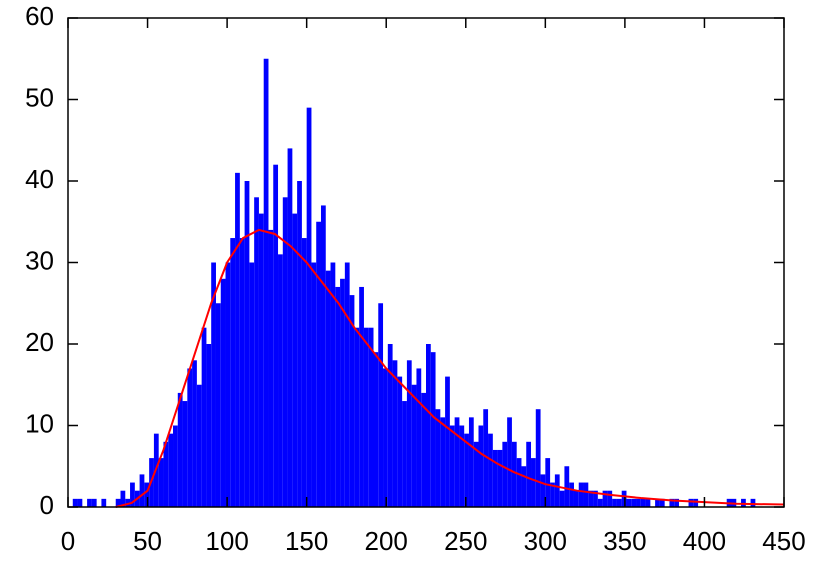  What do you see at coordinates (624, 541) in the screenshot?
I see `x-tick-label: 350` at bounding box center [624, 541].